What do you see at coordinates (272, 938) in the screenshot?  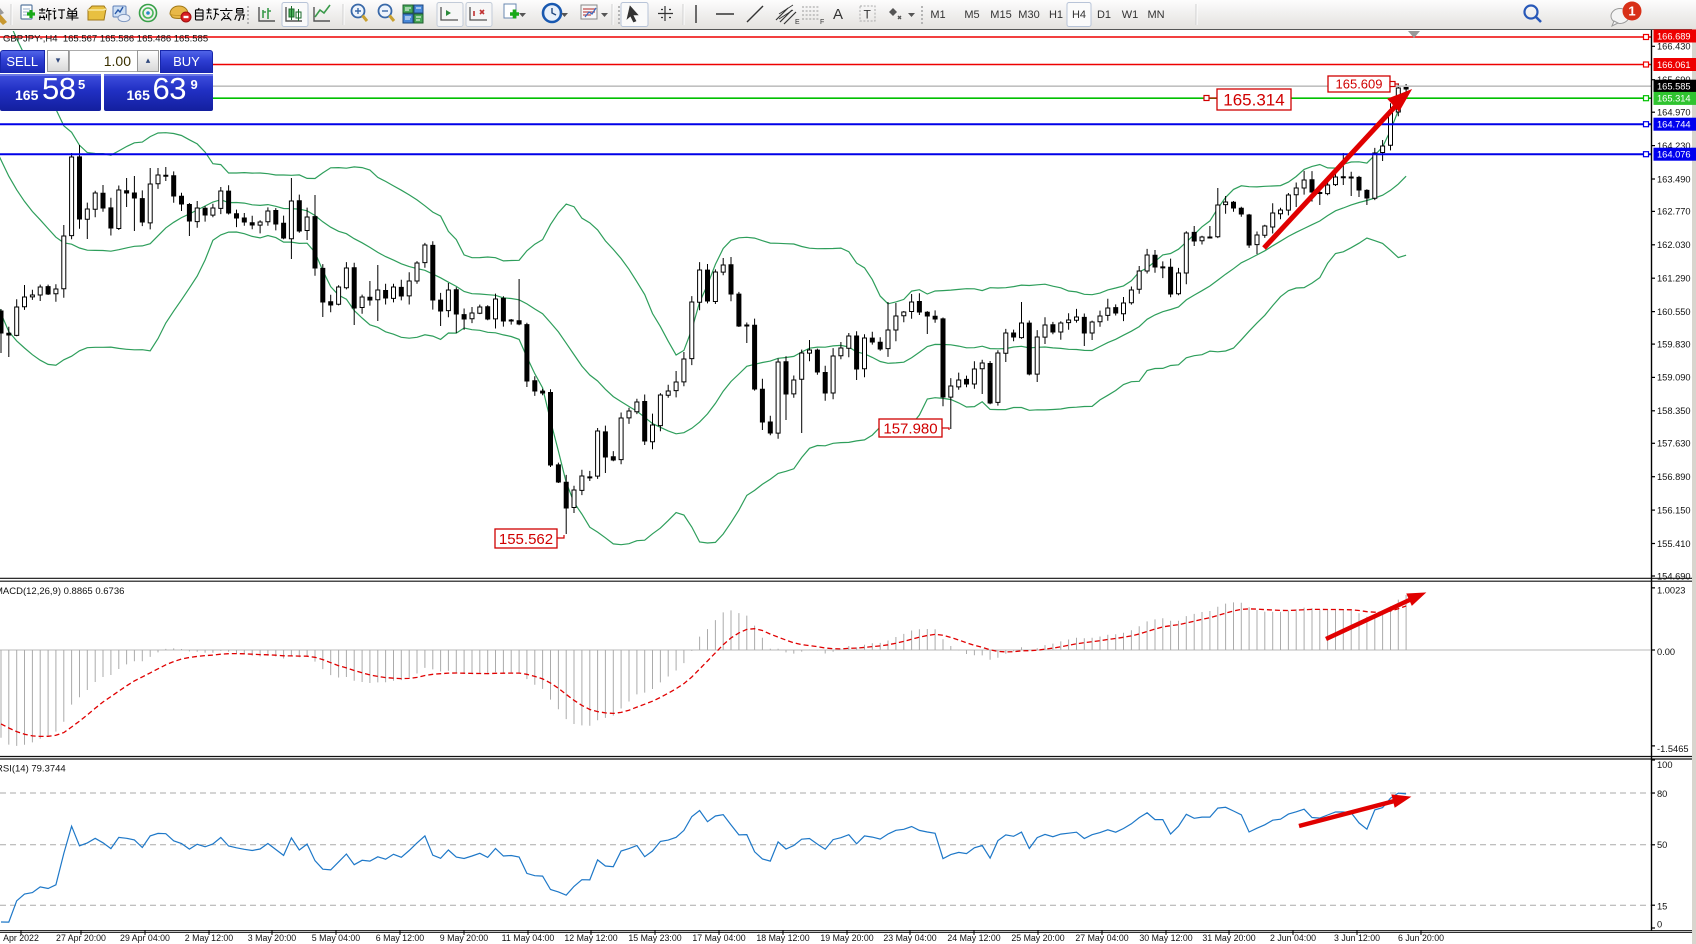 I see `svg-text: 3 May 20:00` at bounding box center [272, 938].